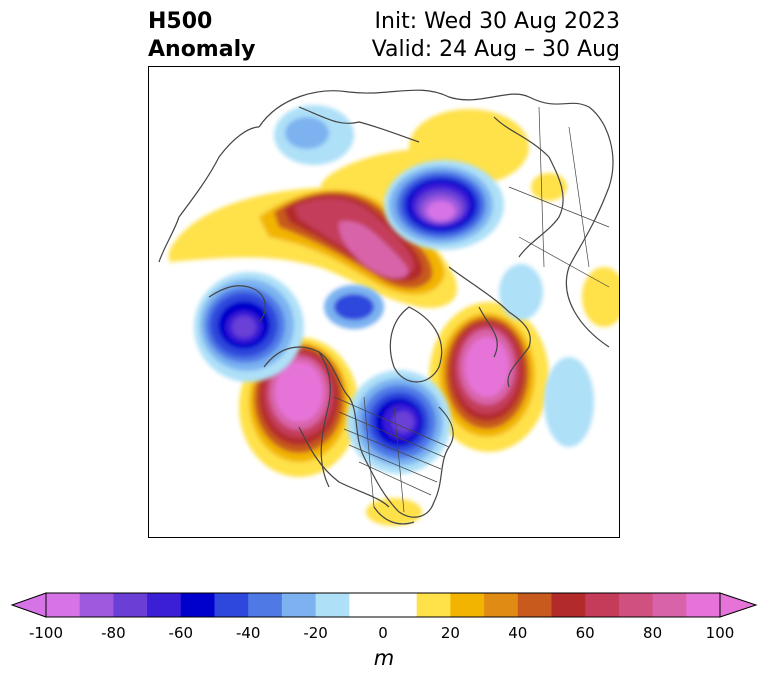 The image size is (768, 684). I want to click on colorbar-tick-label: 0, so click(383, 633).